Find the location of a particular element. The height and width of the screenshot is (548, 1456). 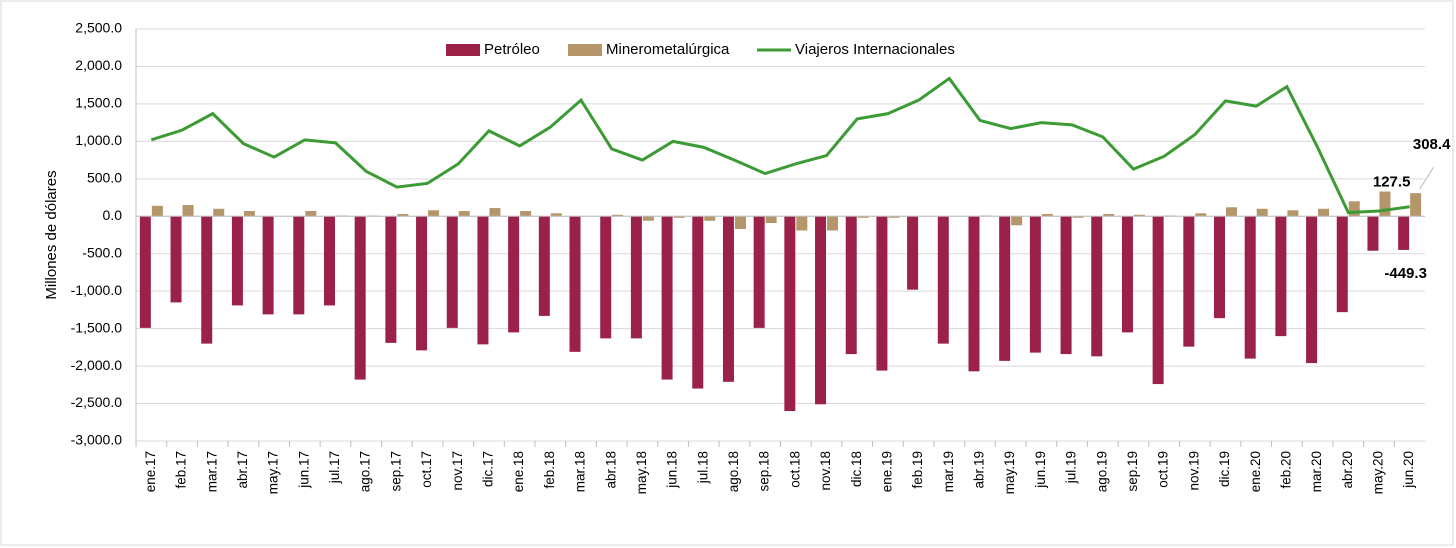

y-tick-label: 0.0 is located at coordinates (113, 215).